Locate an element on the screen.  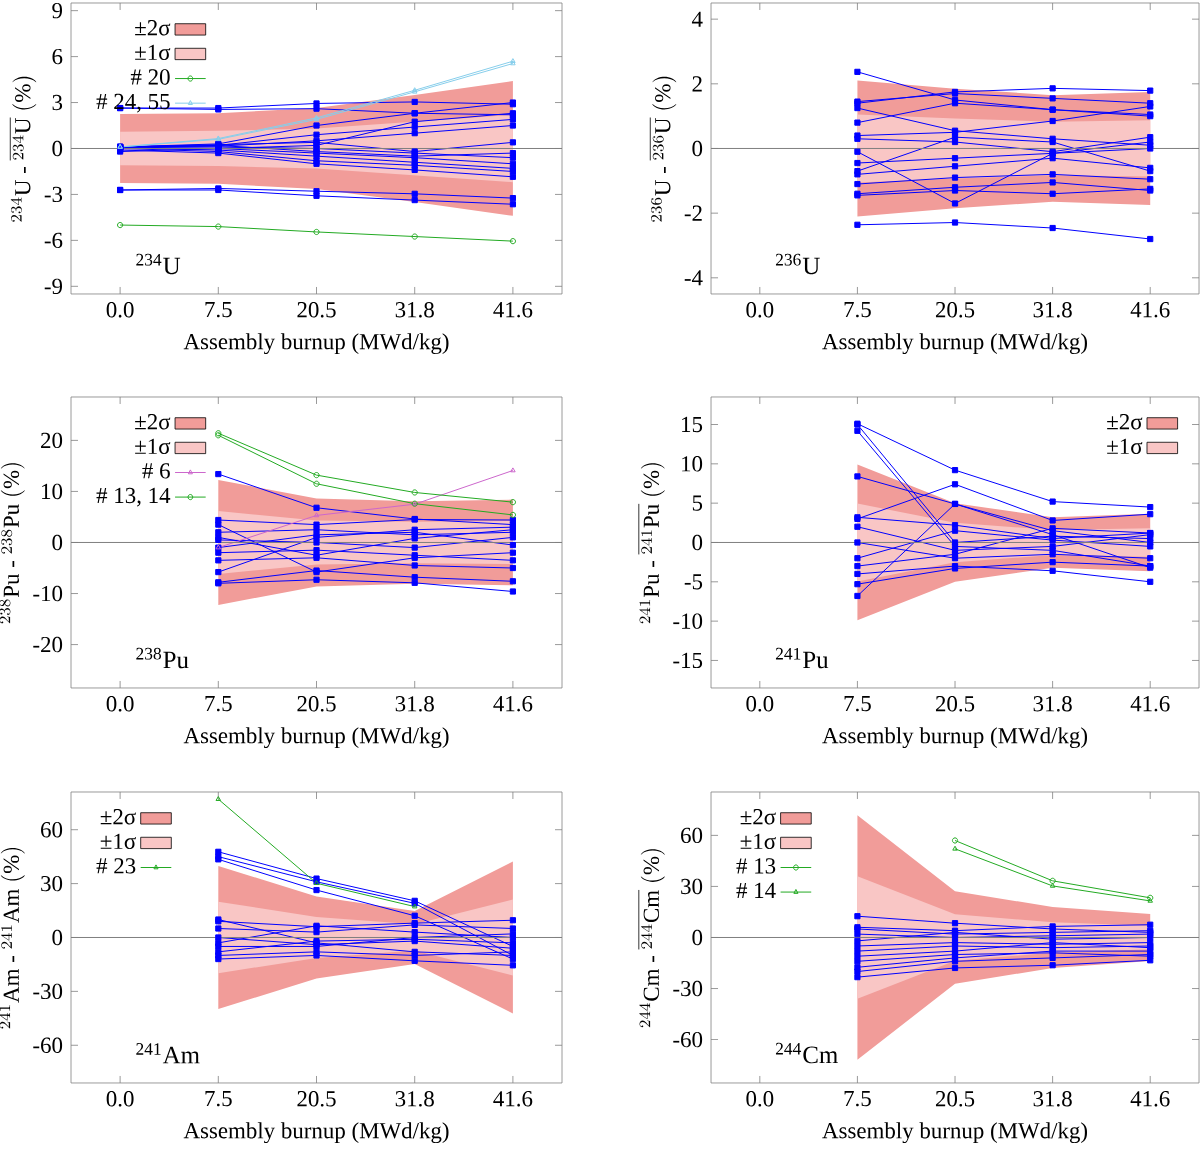
y-tick-label: 9 is located at coordinates (57, 10).